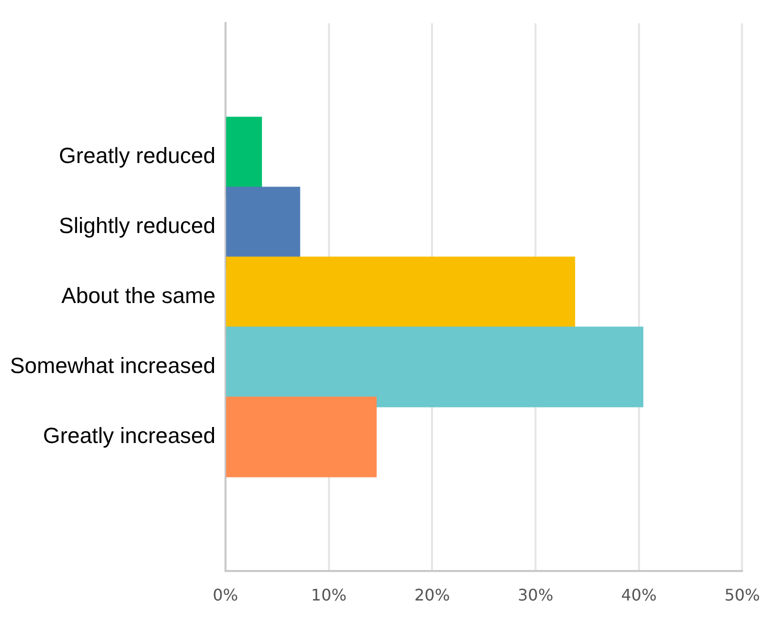 This screenshot has width=776, height=626. I want to click on y-tick-label: Slightly reduced, so click(137, 225).